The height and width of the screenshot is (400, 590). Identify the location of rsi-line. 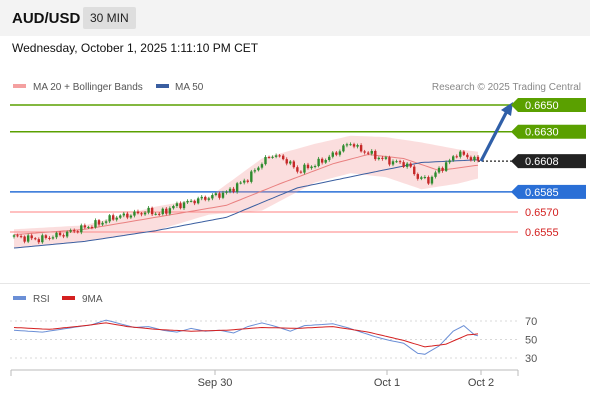
(246, 337).